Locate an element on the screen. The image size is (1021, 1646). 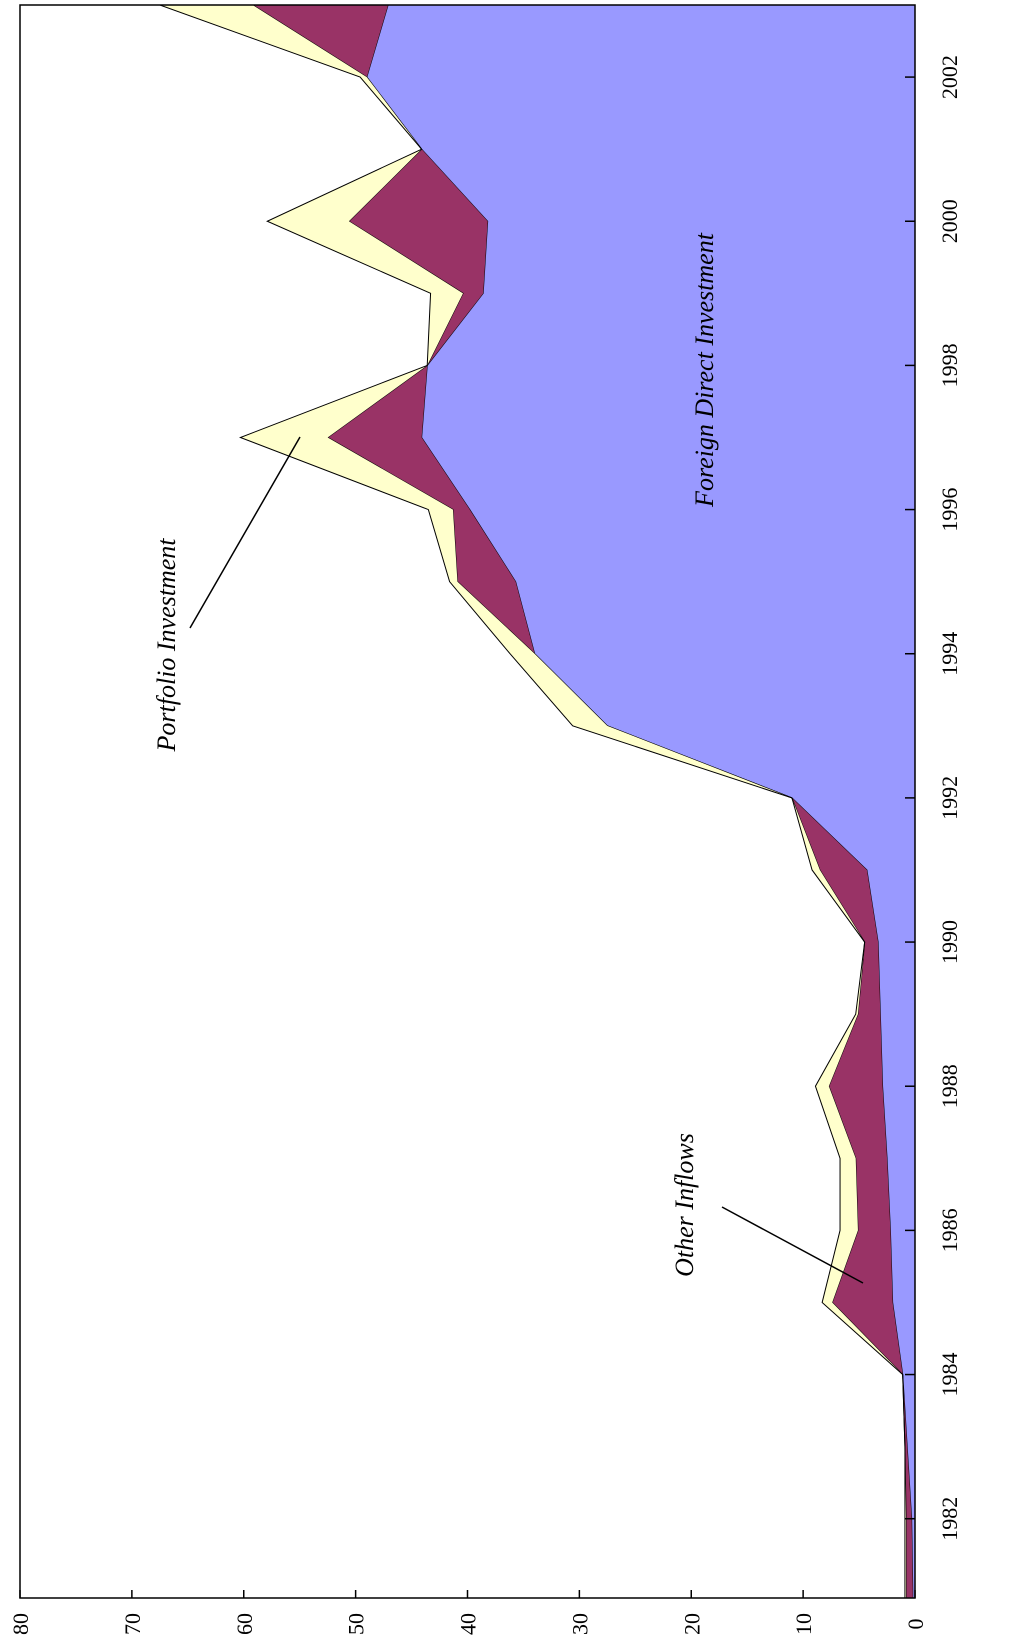
y-tick-label: 20 is located at coordinates (691, 1624).